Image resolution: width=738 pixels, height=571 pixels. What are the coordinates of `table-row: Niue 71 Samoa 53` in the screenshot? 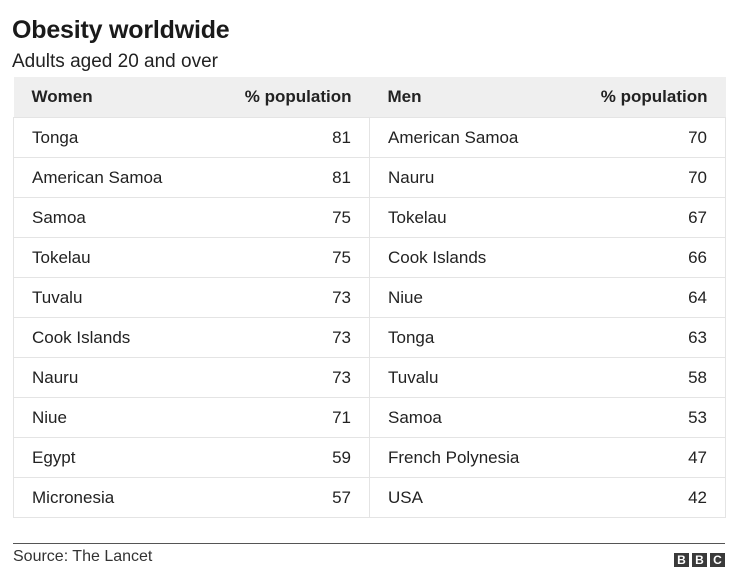 It's located at (369, 417).